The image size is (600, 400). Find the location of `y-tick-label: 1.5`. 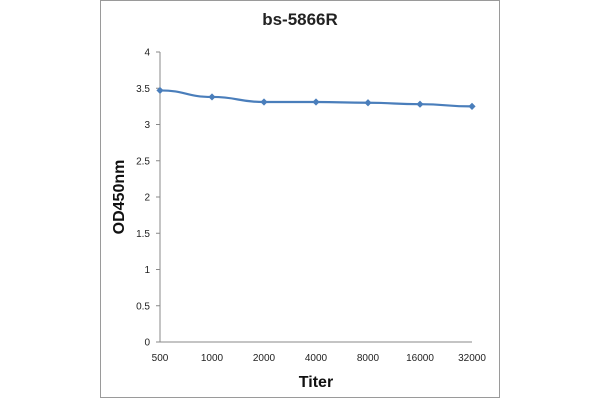

y-tick-label: 1.5 is located at coordinates (143, 234).